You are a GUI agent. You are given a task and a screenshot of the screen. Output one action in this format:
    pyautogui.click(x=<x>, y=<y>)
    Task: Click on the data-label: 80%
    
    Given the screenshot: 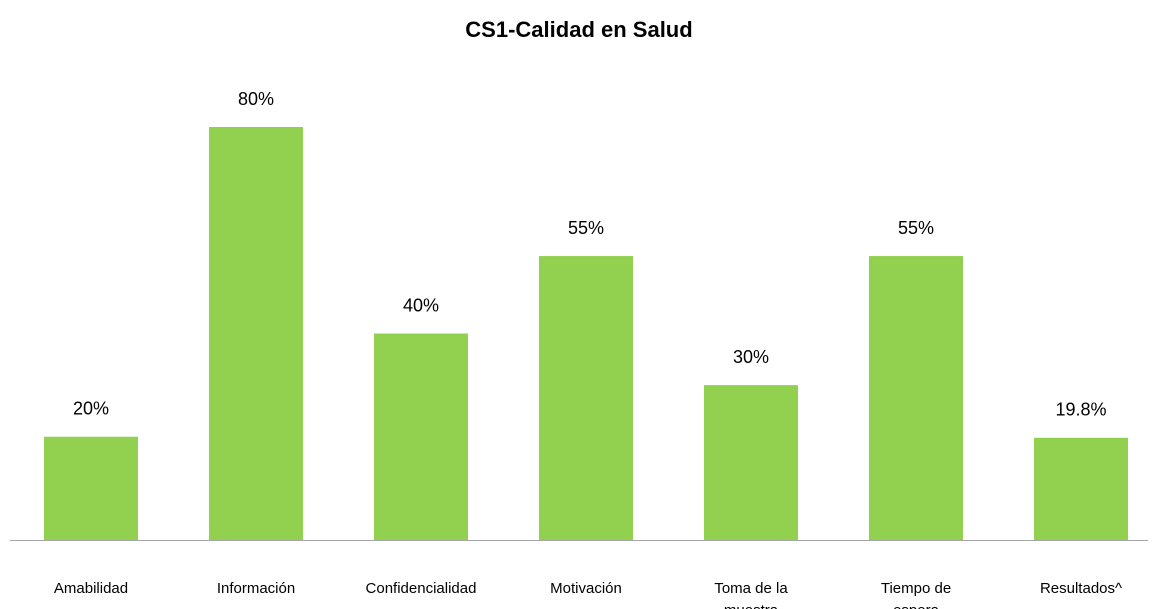 What is the action you would take?
    pyautogui.click(x=256, y=99)
    